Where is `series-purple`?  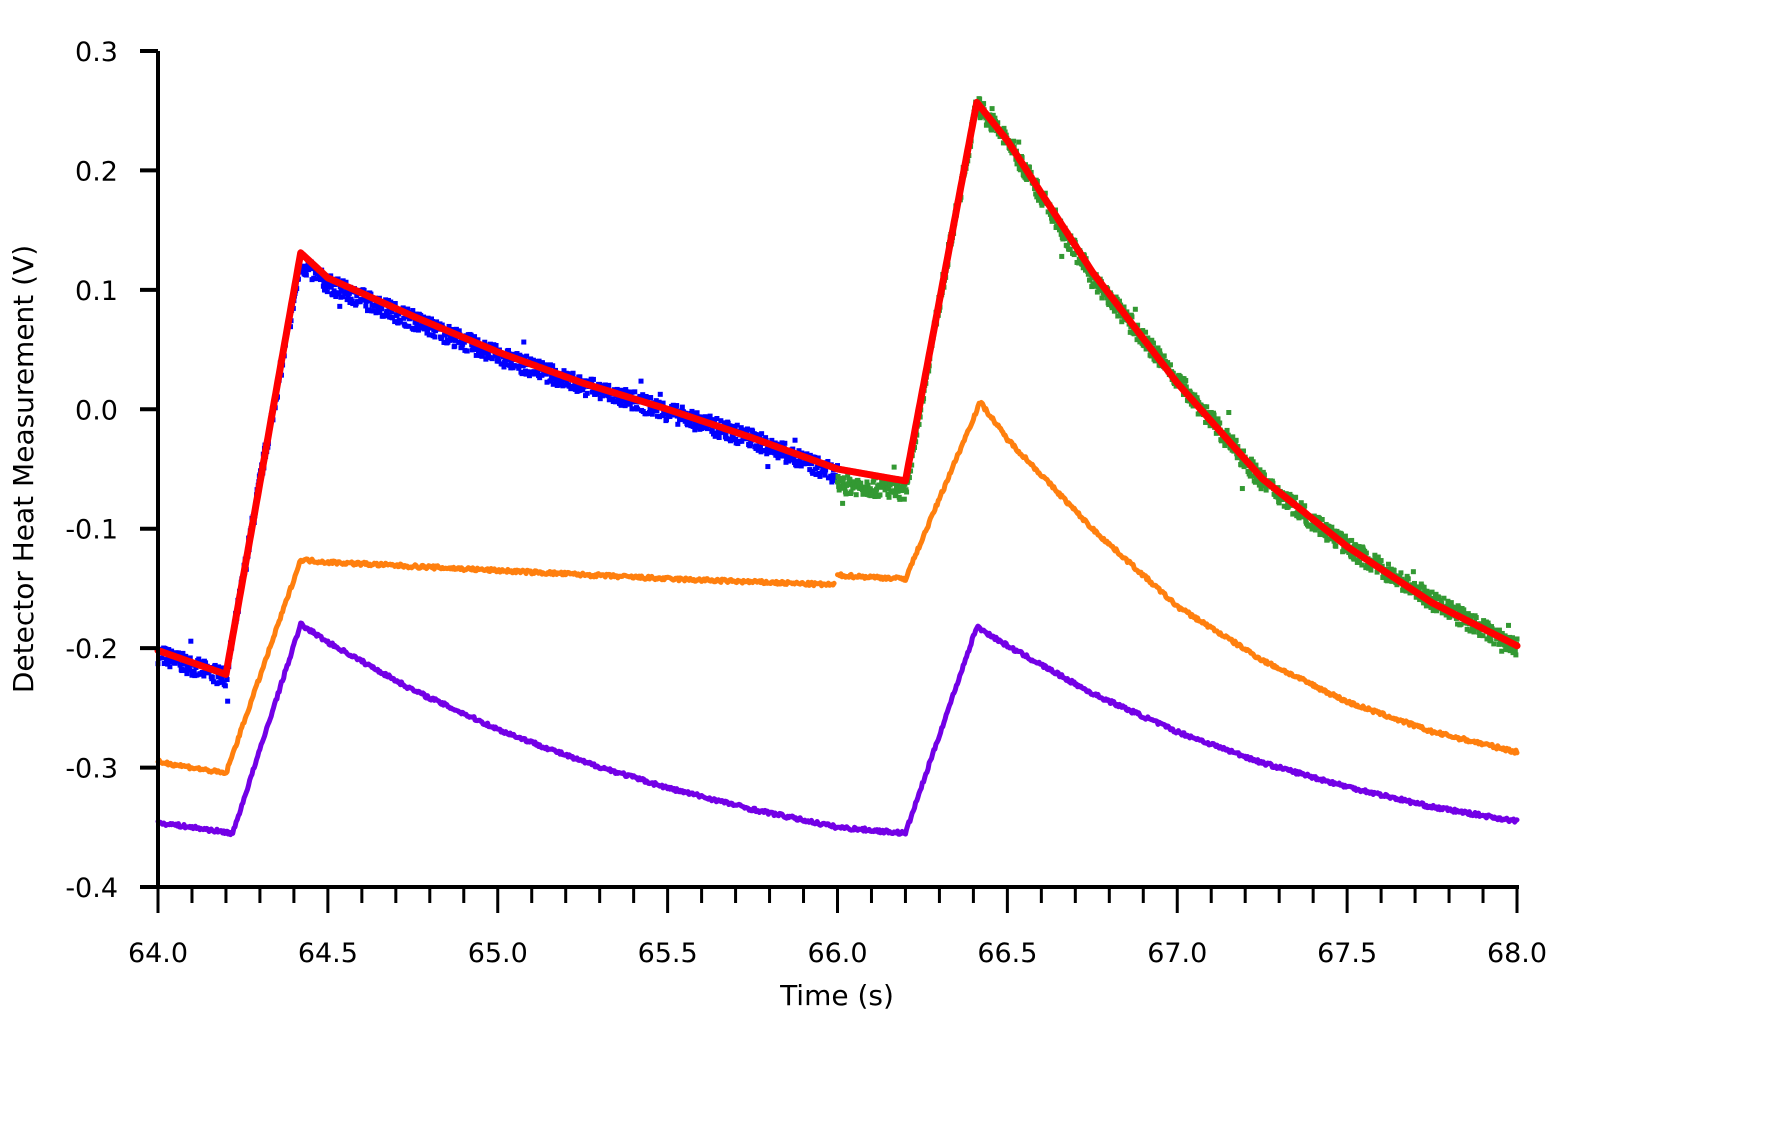 series-purple is located at coordinates (837, 729).